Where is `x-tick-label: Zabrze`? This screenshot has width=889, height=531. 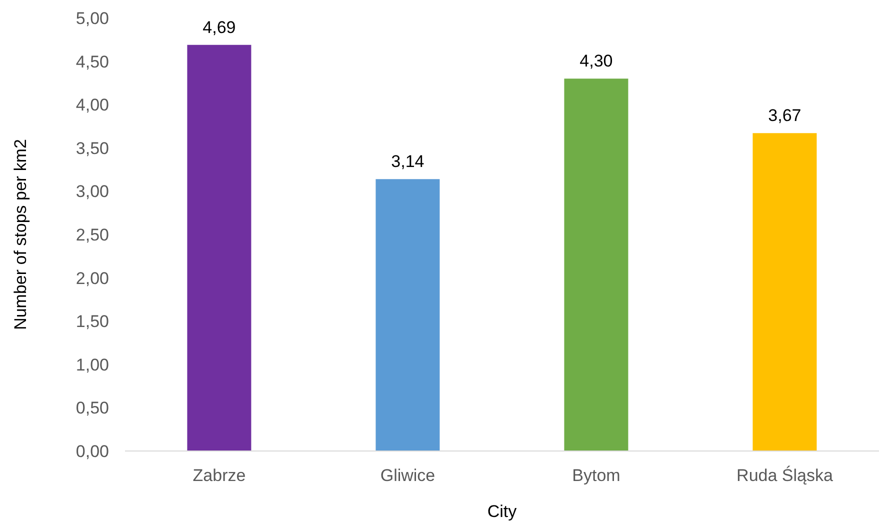 x-tick-label: Zabrze is located at coordinates (219, 476).